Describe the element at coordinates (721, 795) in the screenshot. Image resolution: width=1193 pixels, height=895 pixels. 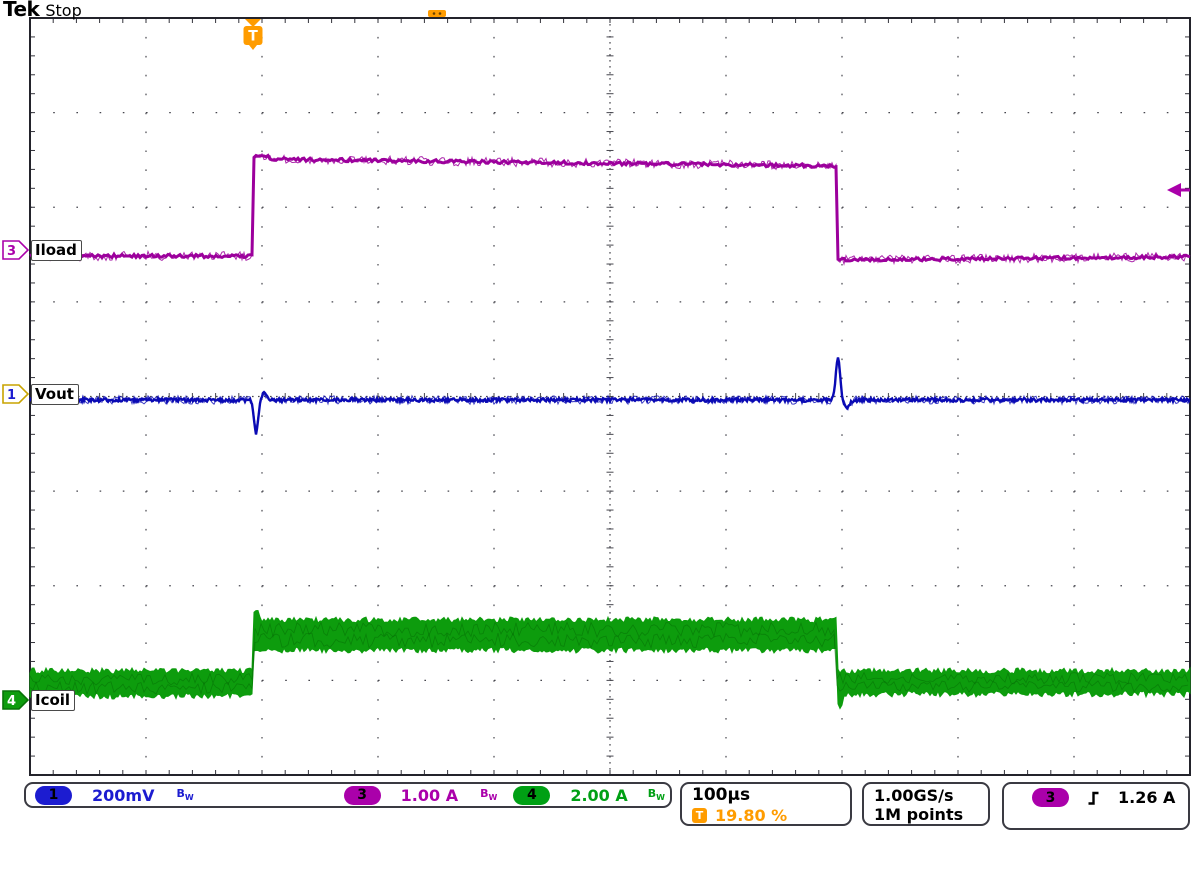
I see `timebase-scale: 100µs` at that location.